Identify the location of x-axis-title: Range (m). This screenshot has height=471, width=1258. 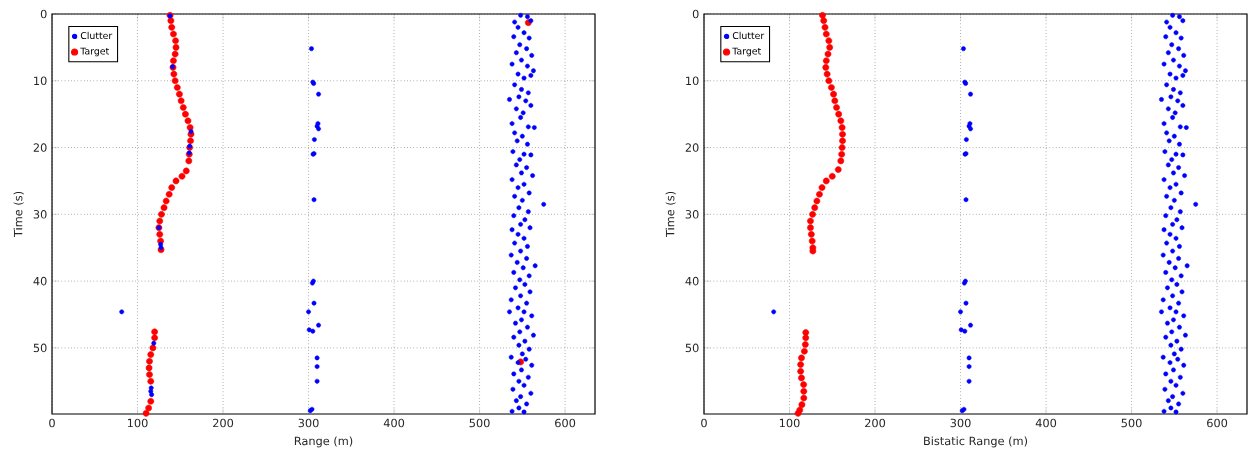
(323, 442).